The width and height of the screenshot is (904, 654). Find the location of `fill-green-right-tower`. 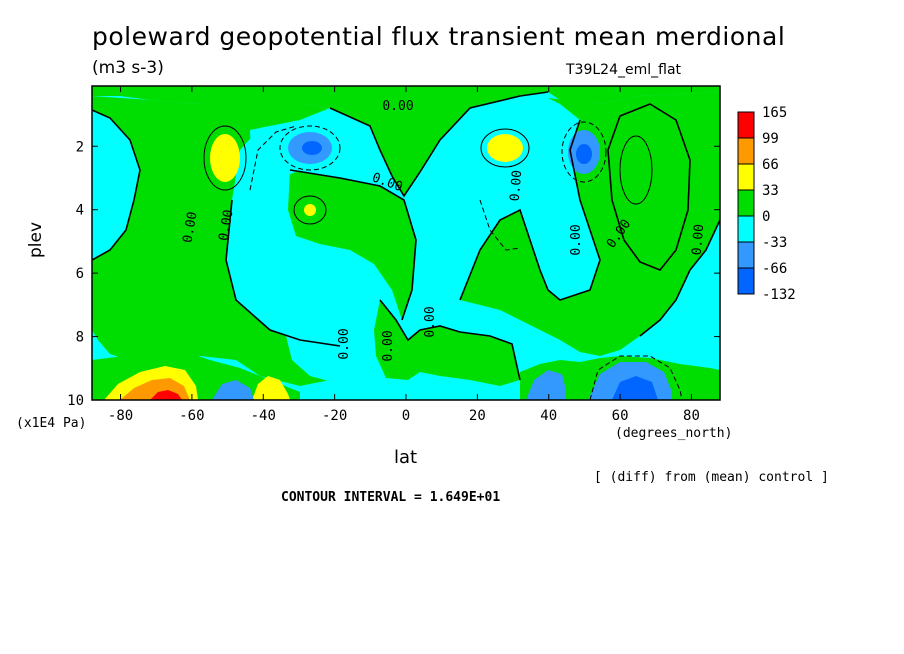

fill-green-right-tower is located at coordinates (649, 187).